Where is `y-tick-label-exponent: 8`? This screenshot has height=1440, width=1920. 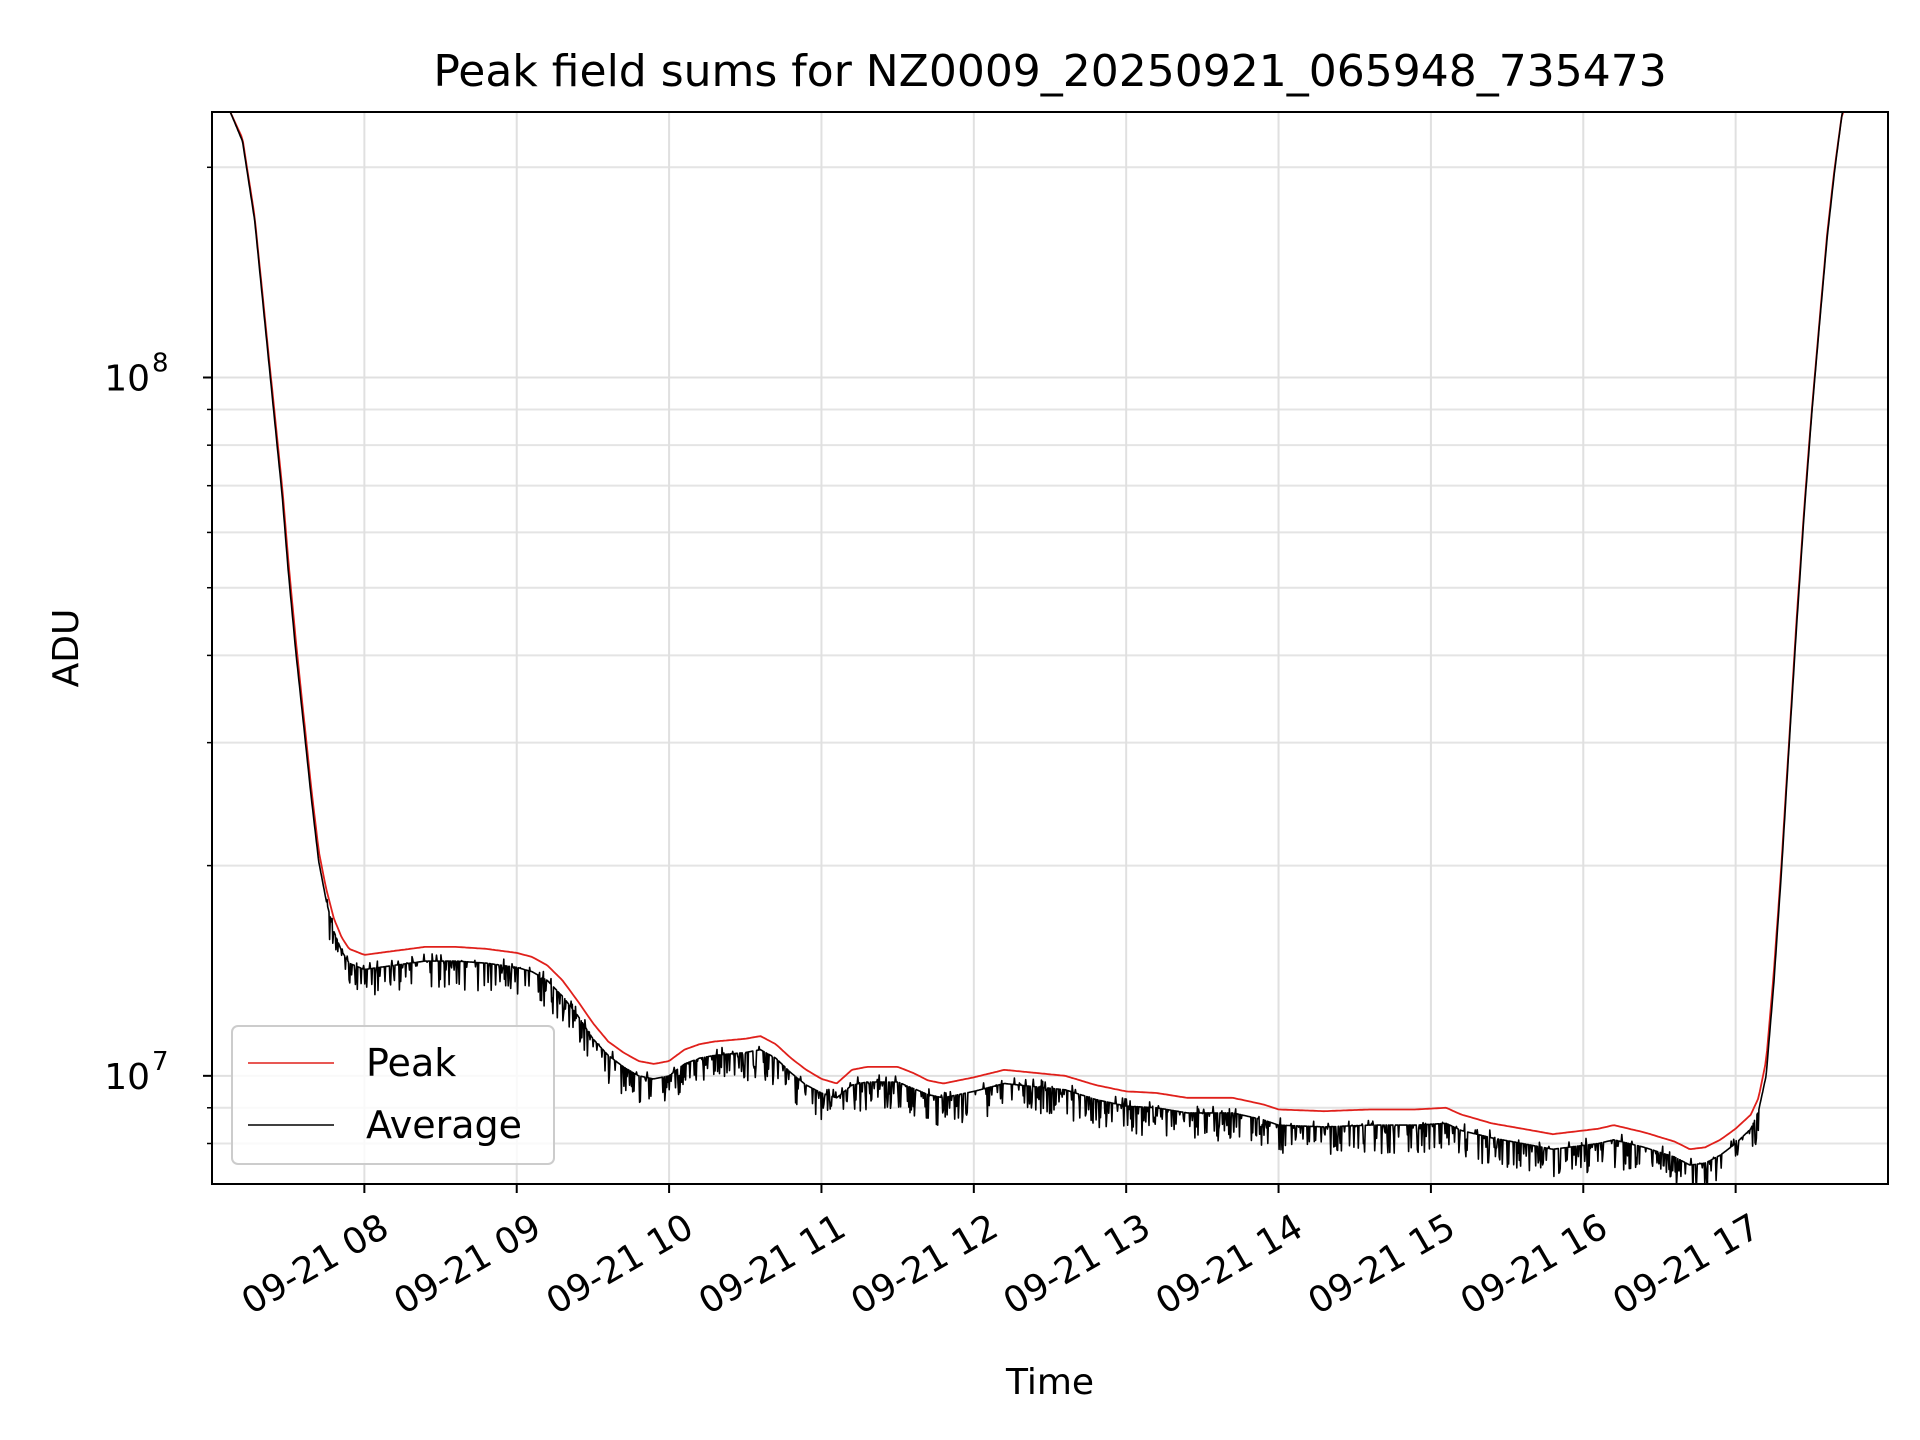
y-tick-label-exponent: 8 is located at coordinates (160, 364).